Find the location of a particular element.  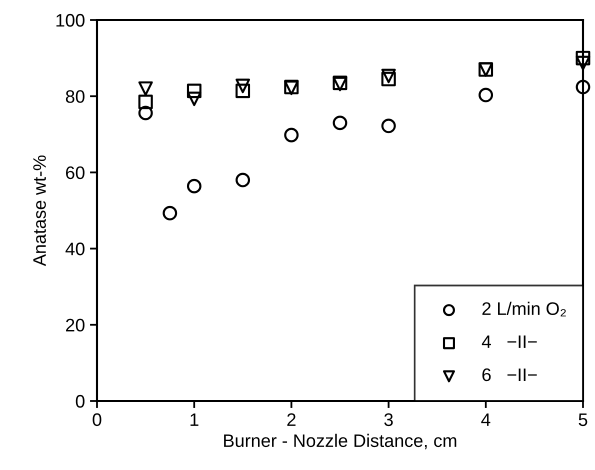

x-tick-label: 5 is located at coordinates (583, 419).